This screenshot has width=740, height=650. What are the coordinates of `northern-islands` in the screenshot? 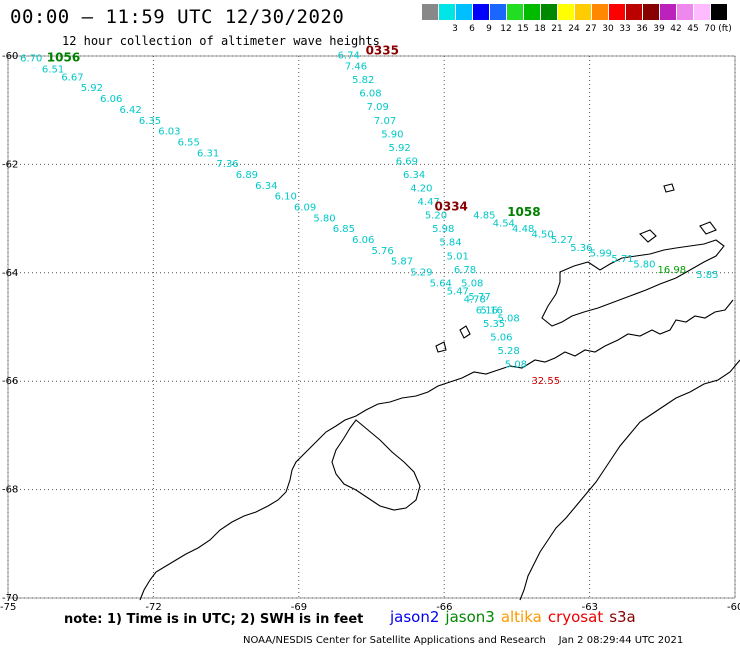 It's located at (633, 283).